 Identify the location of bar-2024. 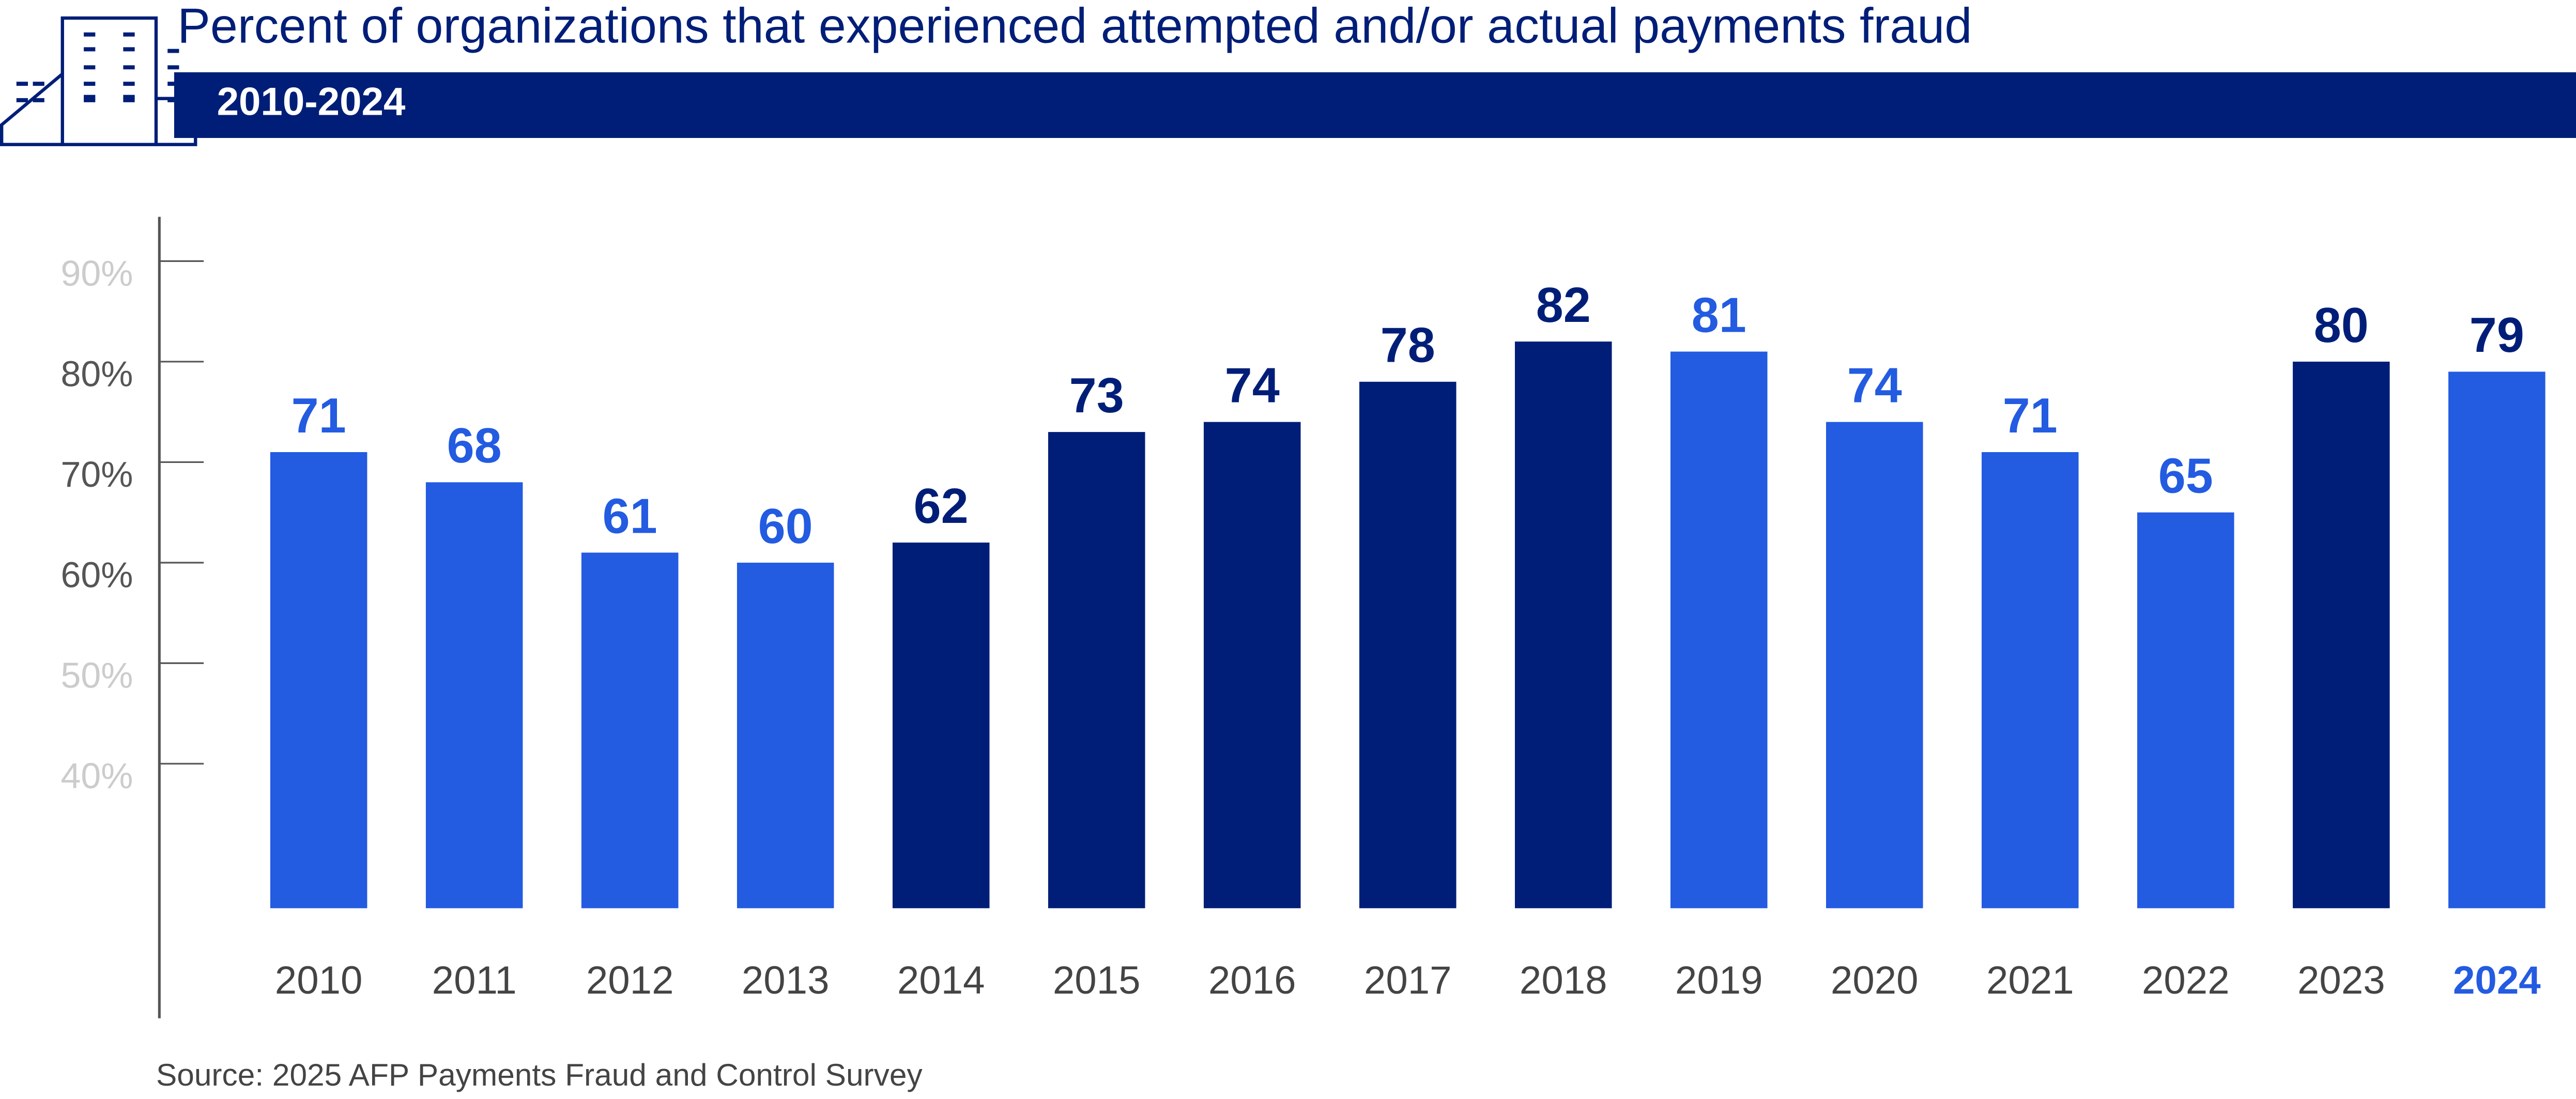
(2497, 640).